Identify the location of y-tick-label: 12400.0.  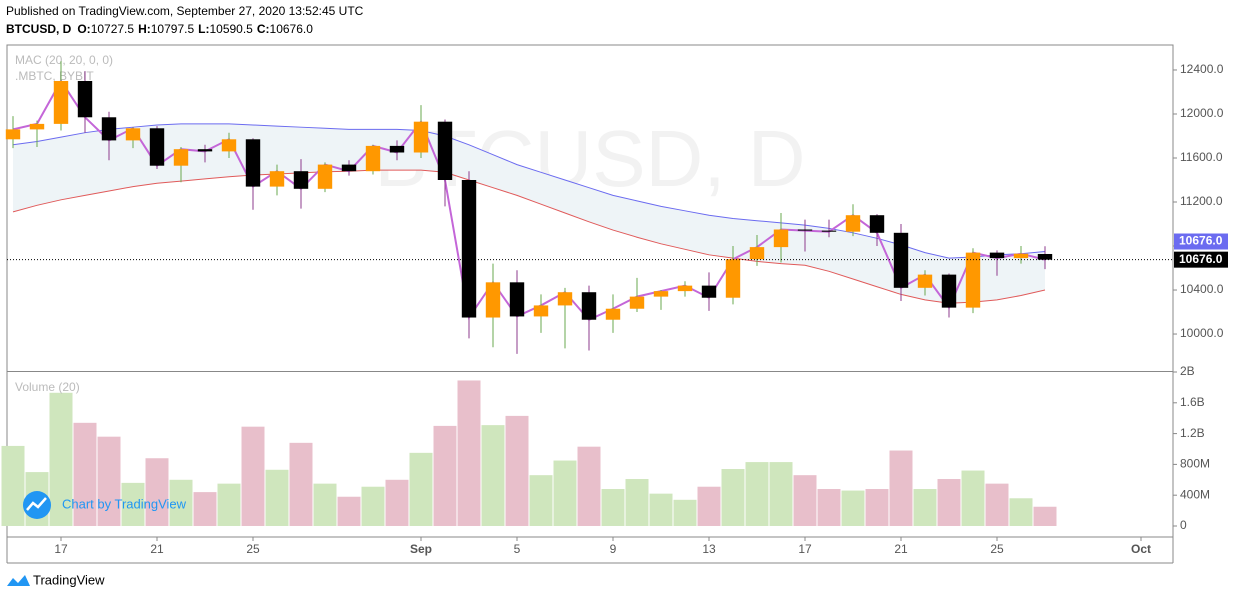
(1202, 69).